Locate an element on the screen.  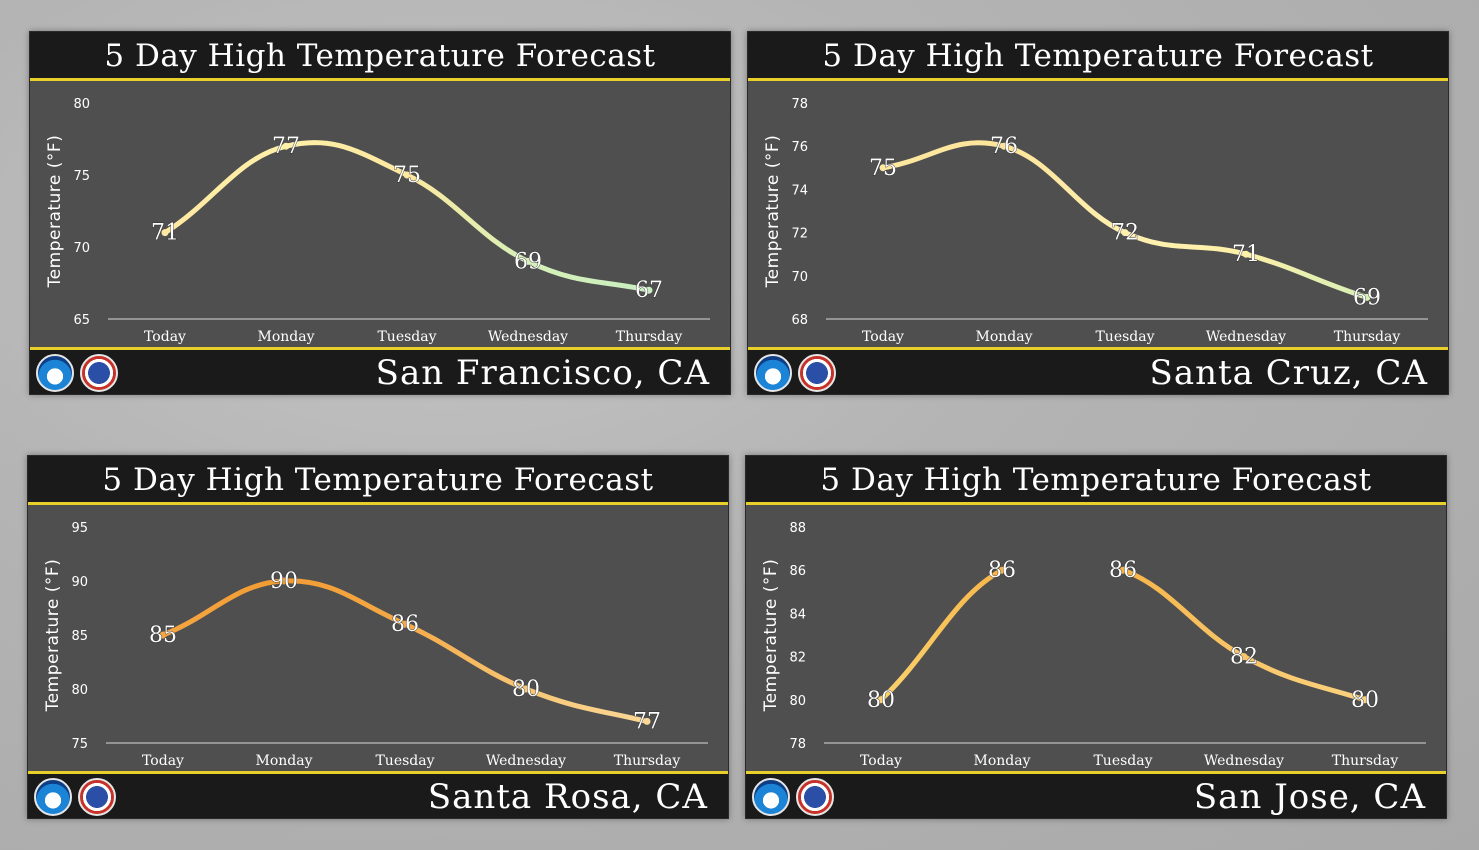
y-tick-label: 68 is located at coordinates (799, 320).